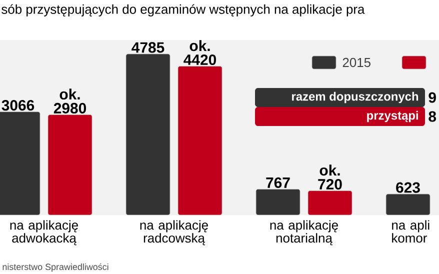 This screenshot has width=439, height=274. Describe the element at coordinates (278, 182) in the screenshot. I see `data-label: 767` at that location.